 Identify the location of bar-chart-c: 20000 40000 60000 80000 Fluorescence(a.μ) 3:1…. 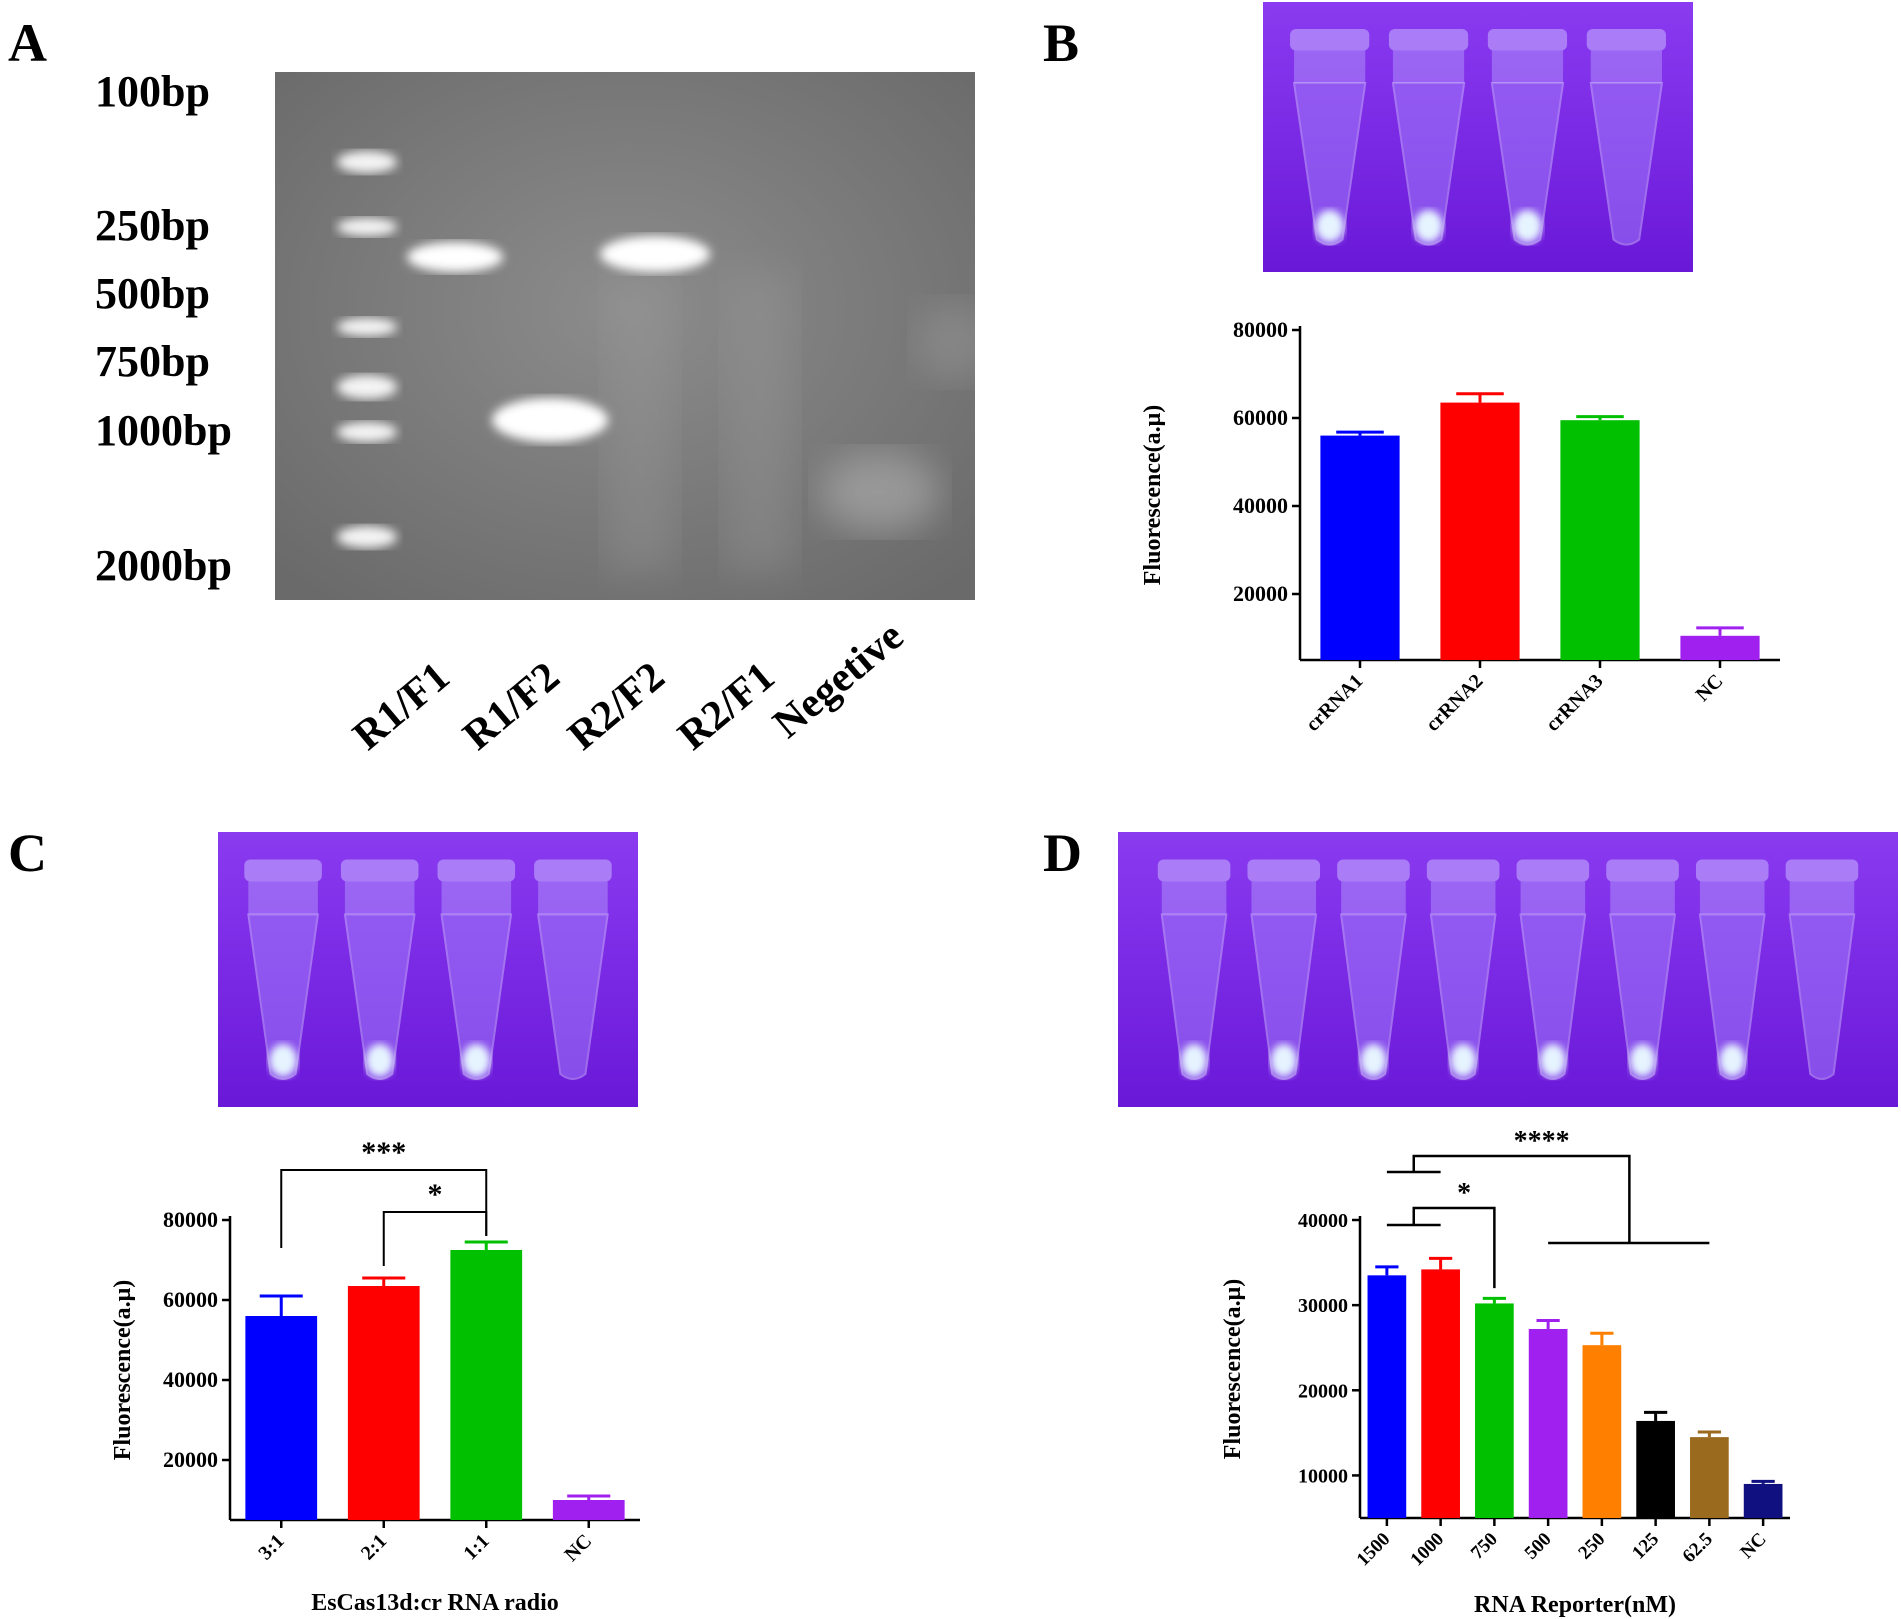
(375, 1376).